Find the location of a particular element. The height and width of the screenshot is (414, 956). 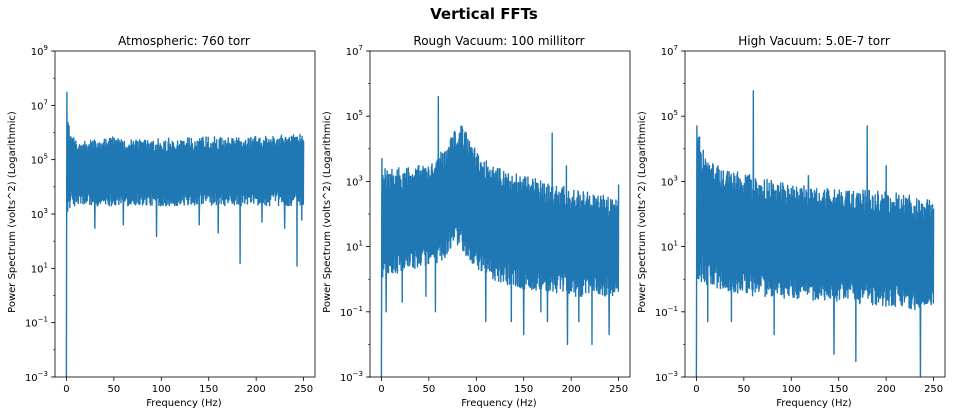

y-tick-label: 10⁹ is located at coordinates (39, 51).